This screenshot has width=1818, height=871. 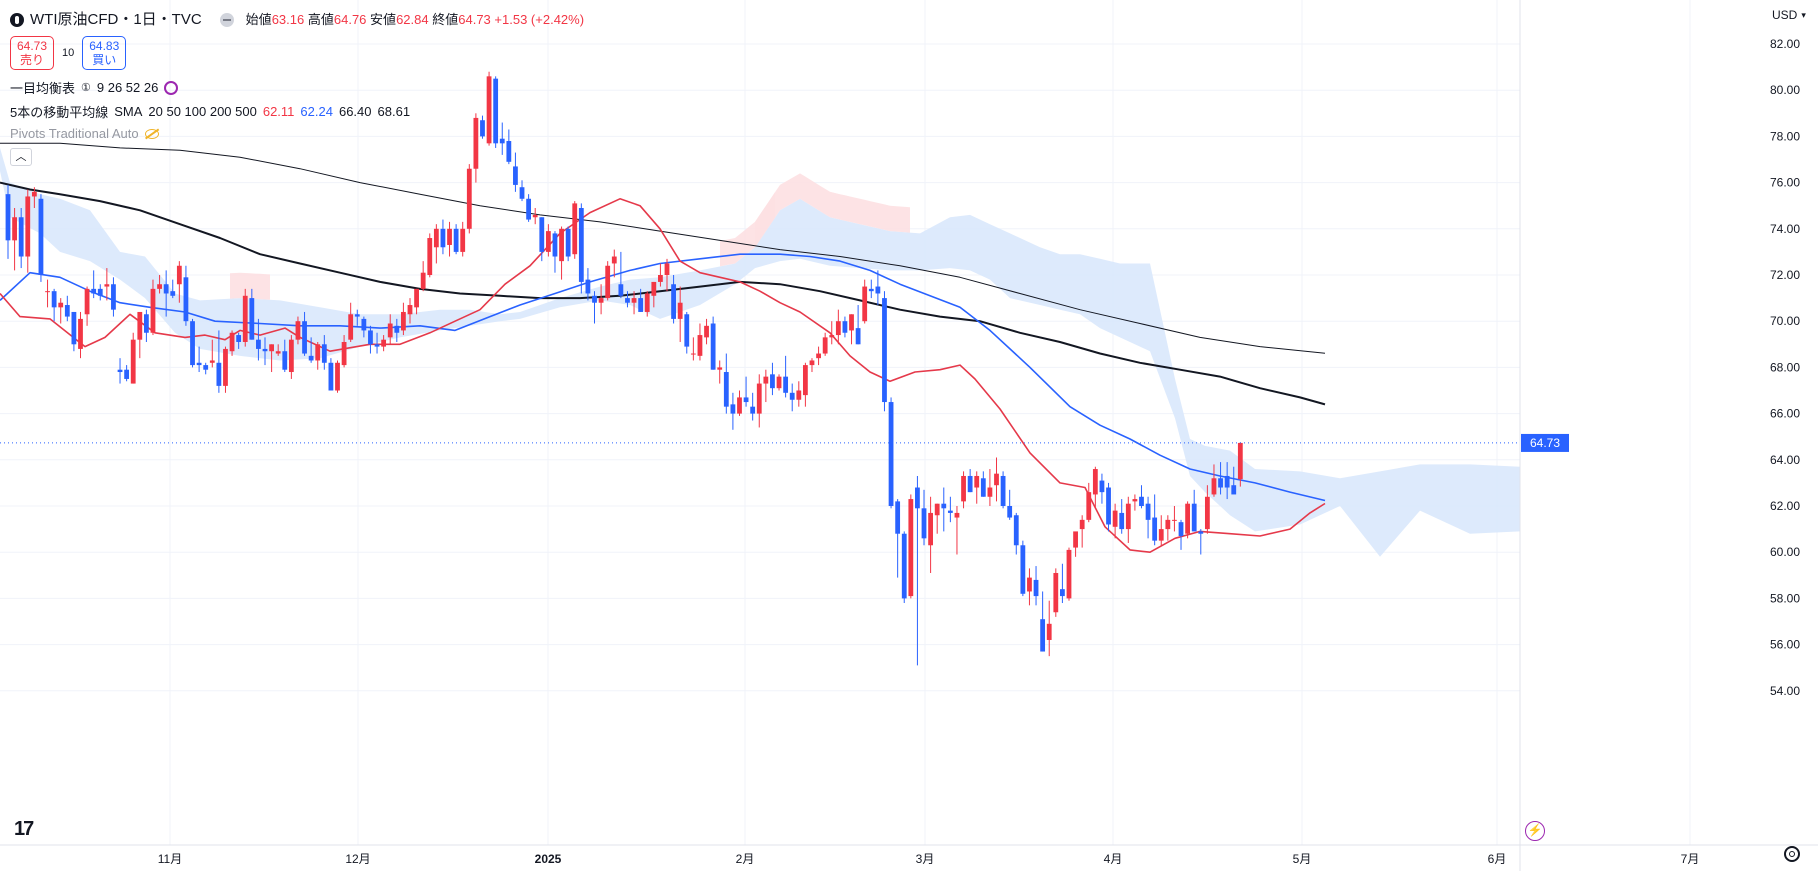 What do you see at coordinates (1785, 44) in the screenshot?
I see `y-tick-label: 82.00` at bounding box center [1785, 44].